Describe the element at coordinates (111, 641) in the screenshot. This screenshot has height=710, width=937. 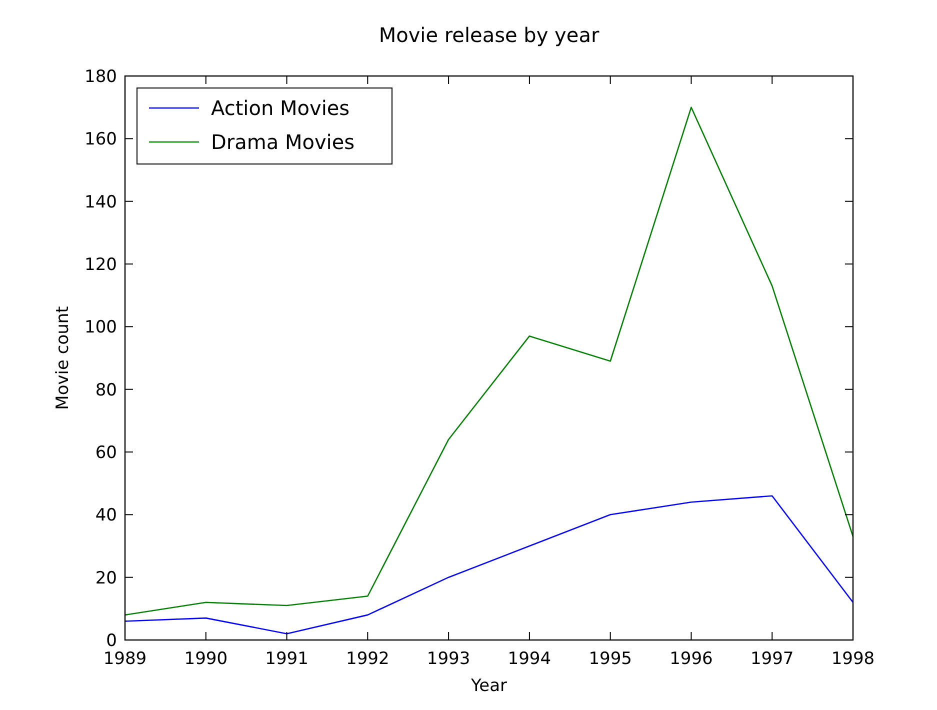
I see `y-tick-label: 0` at that location.